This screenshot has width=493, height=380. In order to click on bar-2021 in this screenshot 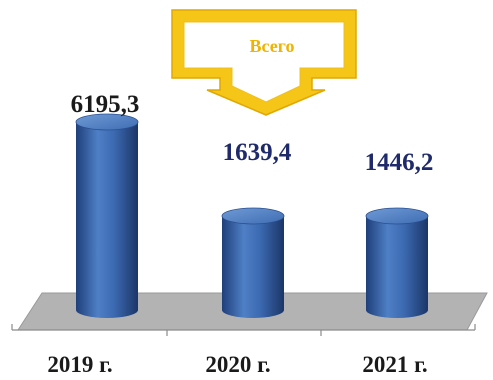, I will do `click(397, 262)`.